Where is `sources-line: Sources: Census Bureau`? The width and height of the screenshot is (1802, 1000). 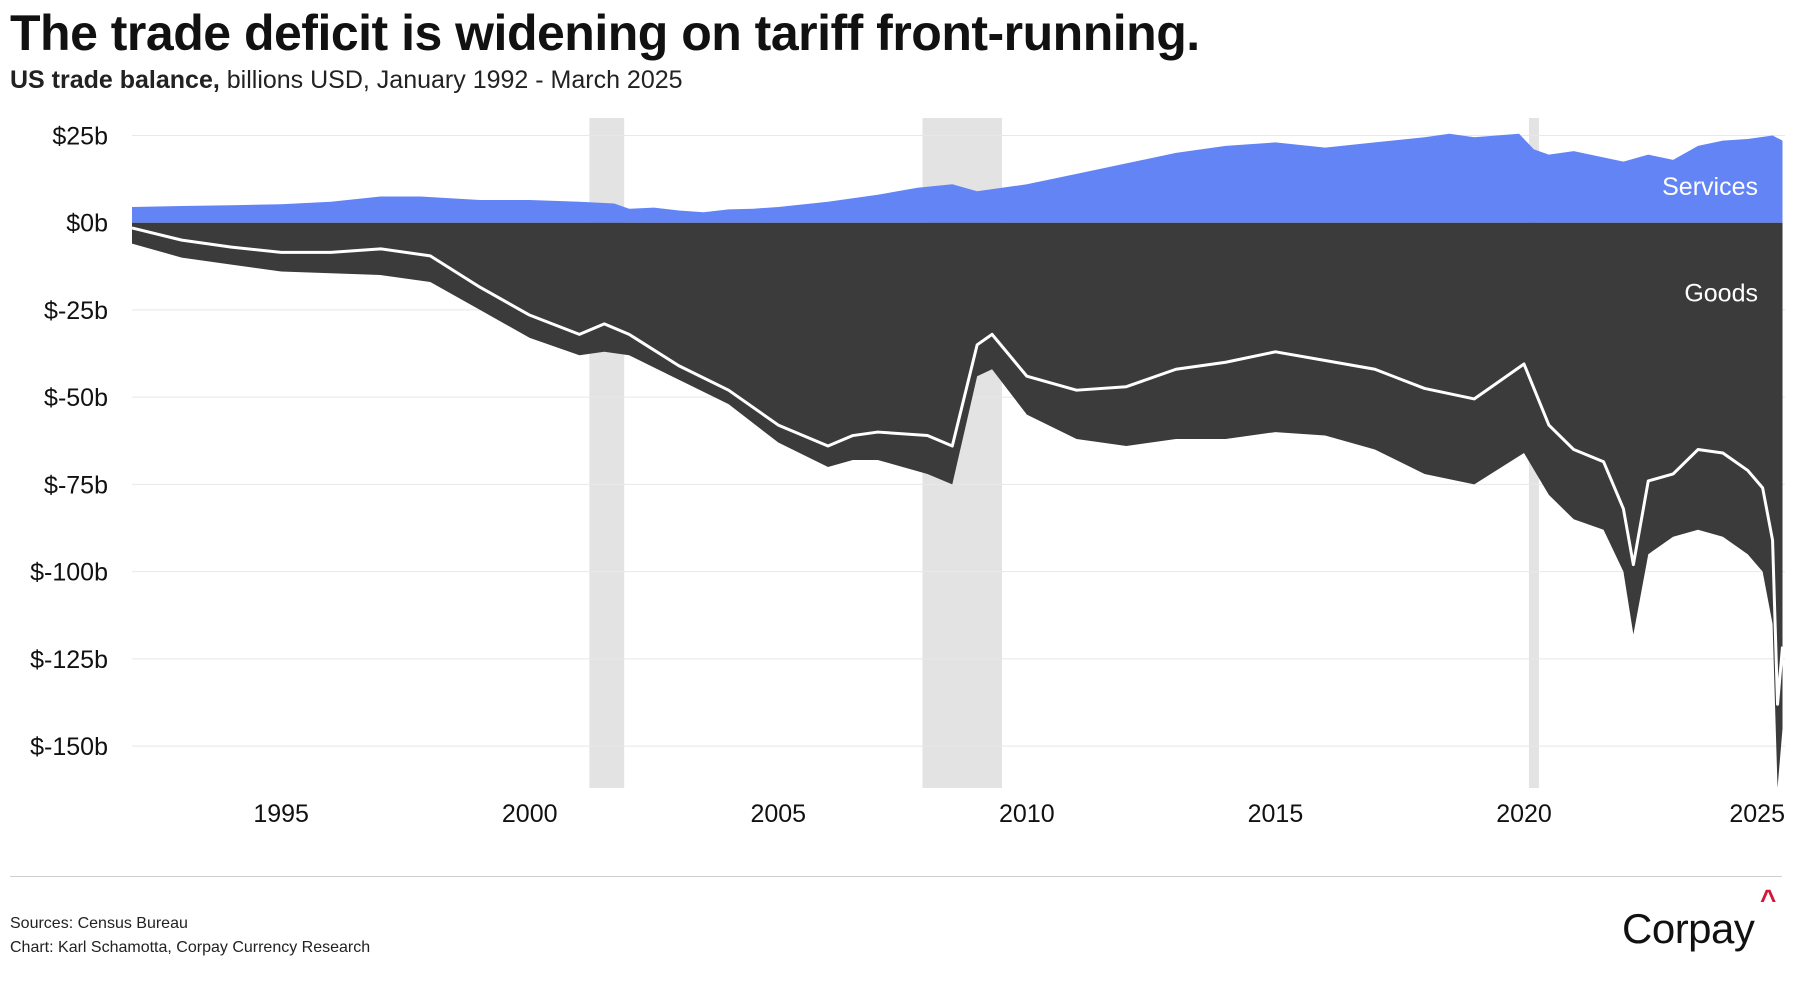
sources-line: Sources: Census Bureau is located at coordinates (99, 923).